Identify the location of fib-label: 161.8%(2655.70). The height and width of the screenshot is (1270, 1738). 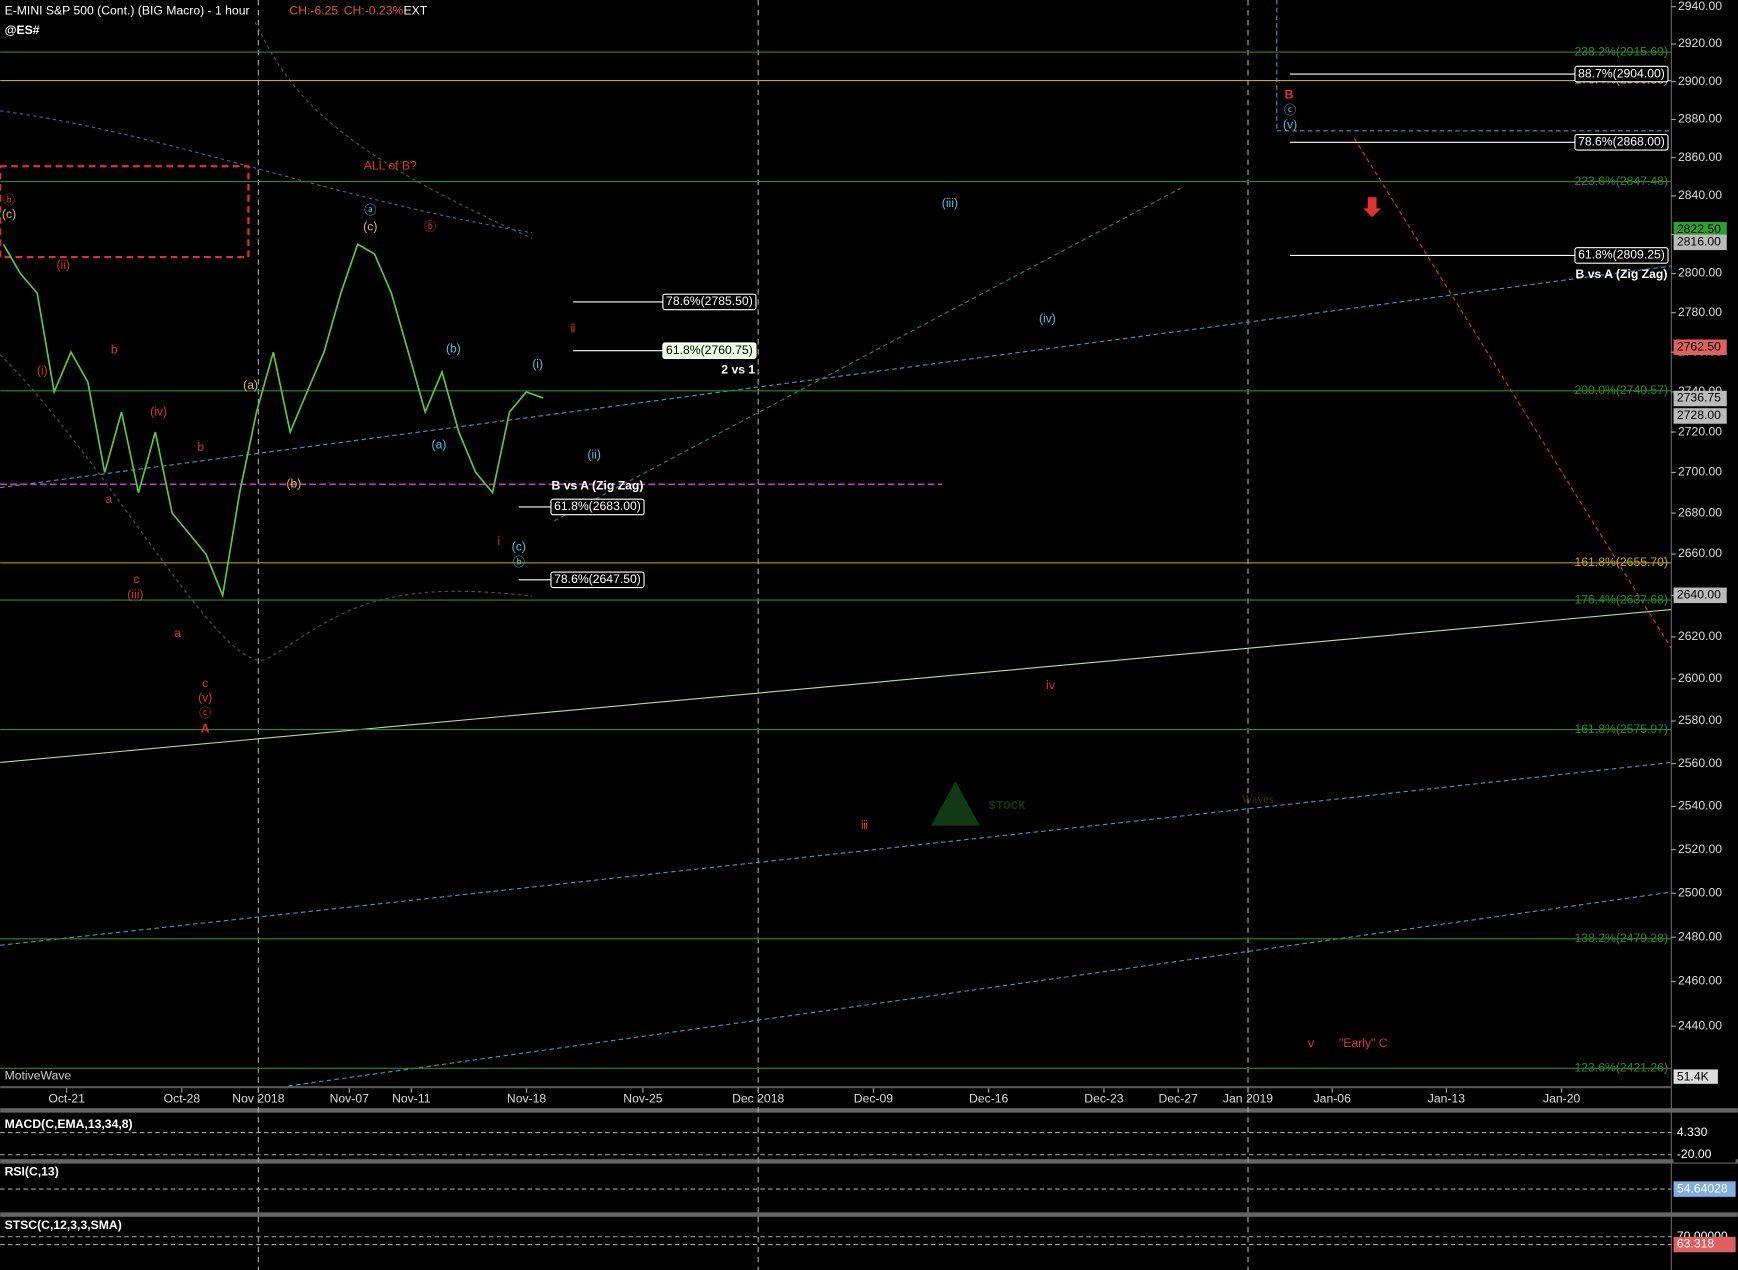
(1621, 562).